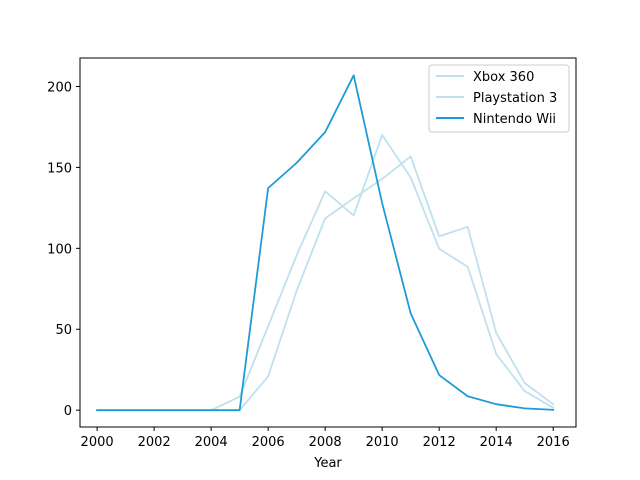 The width and height of the screenshot is (640, 480). What do you see at coordinates (327, 463) in the screenshot?
I see `x-axis-label: Year` at bounding box center [327, 463].